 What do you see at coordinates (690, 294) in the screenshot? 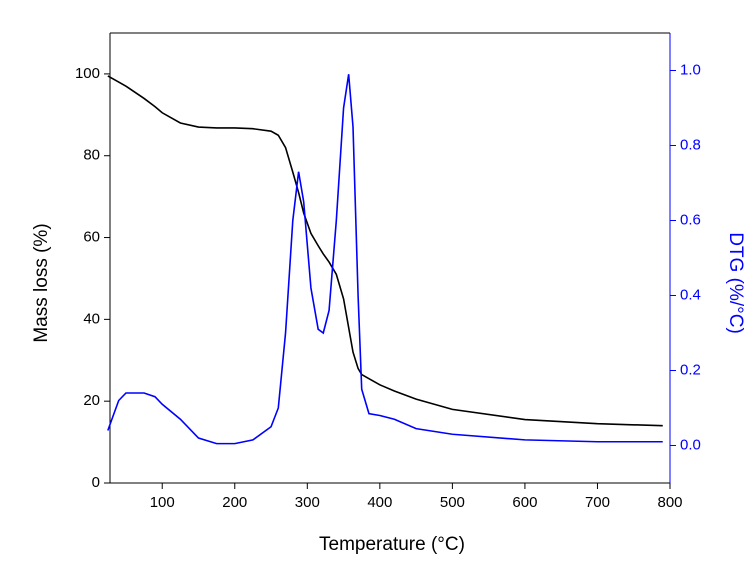
I see `y2-tick-label: 0.4` at bounding box center [690, 294].